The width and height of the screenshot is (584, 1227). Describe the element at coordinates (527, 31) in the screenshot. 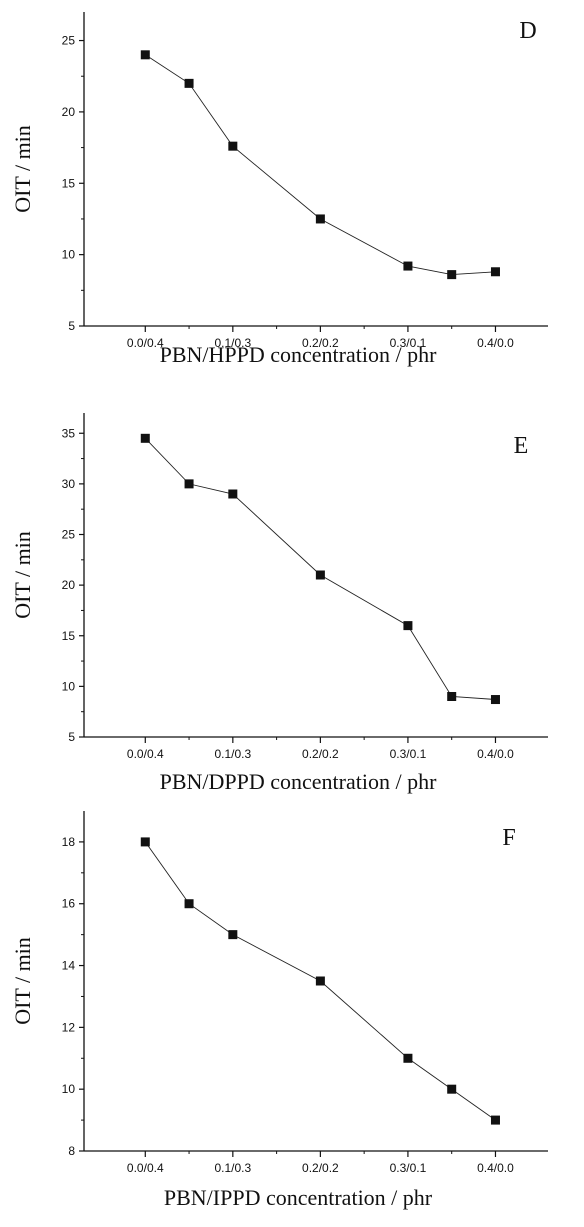

I see `panel-label: D` at that location.